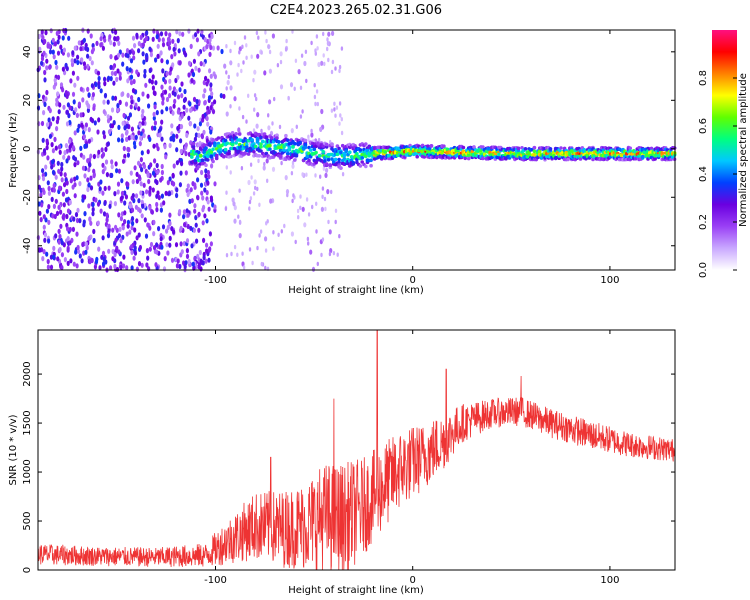 This screenshot has height=600, width=750. What do you see at coordinates (609, 580) in the screenshot?
I see `snr-xtick-label: 100` at bounding box center [609, 580].